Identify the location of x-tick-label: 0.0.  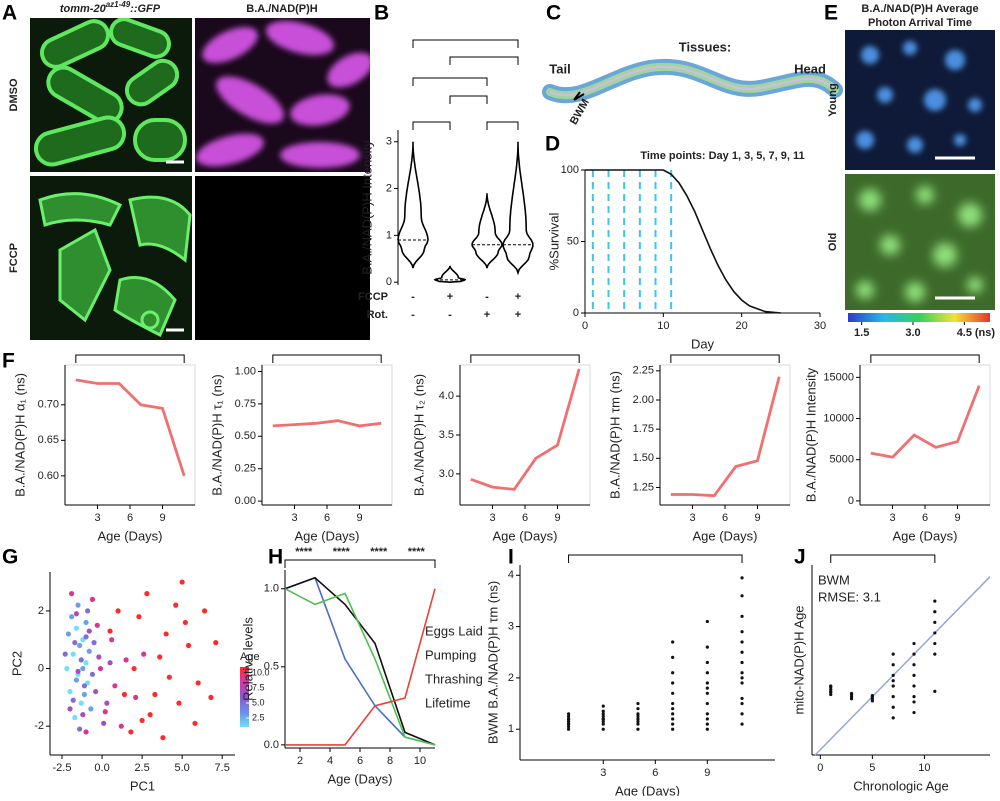
(101, 768).